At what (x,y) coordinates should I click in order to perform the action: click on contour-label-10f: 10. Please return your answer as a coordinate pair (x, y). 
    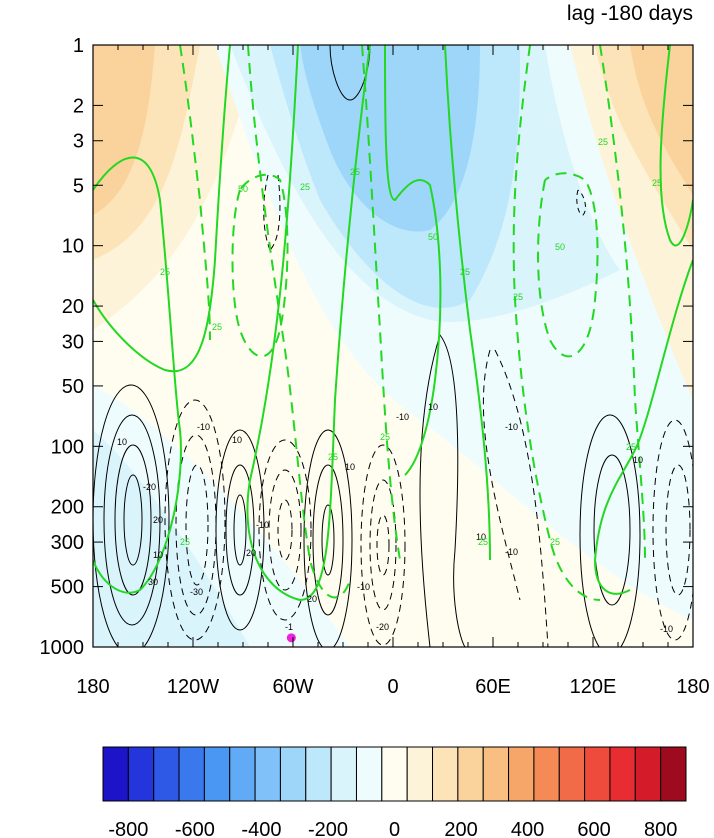
    Looking at the image, I should click on (481, 537).